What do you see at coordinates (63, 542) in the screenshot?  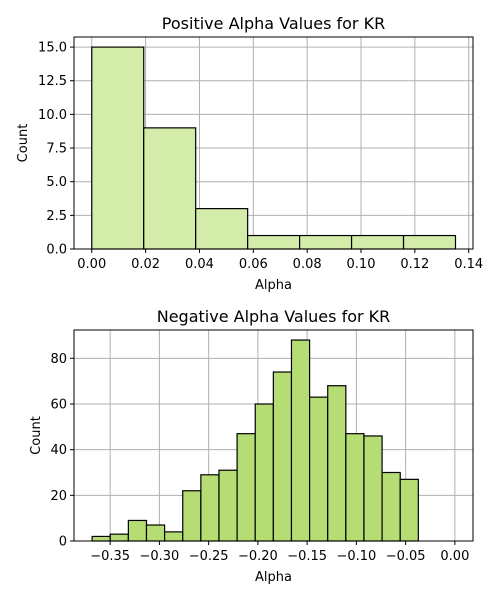 I see `y-tick-label: 0` at bounding box center [63, 542].